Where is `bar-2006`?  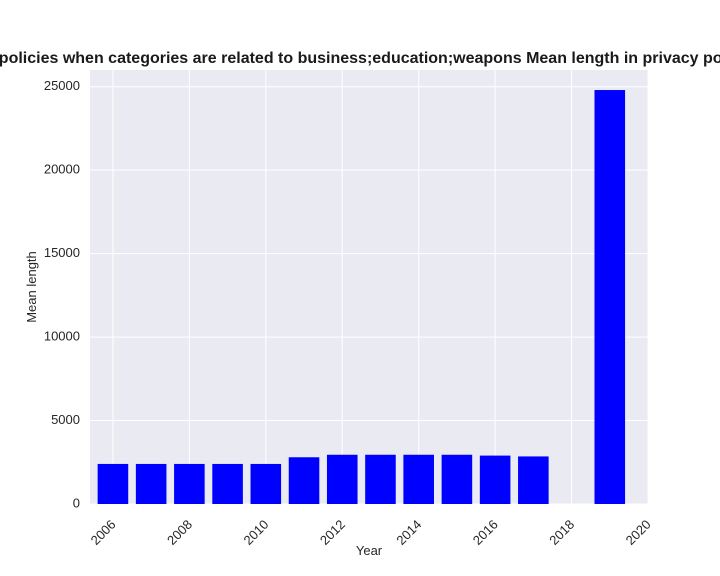 bar-2006 is located at coordinates (113, 483).